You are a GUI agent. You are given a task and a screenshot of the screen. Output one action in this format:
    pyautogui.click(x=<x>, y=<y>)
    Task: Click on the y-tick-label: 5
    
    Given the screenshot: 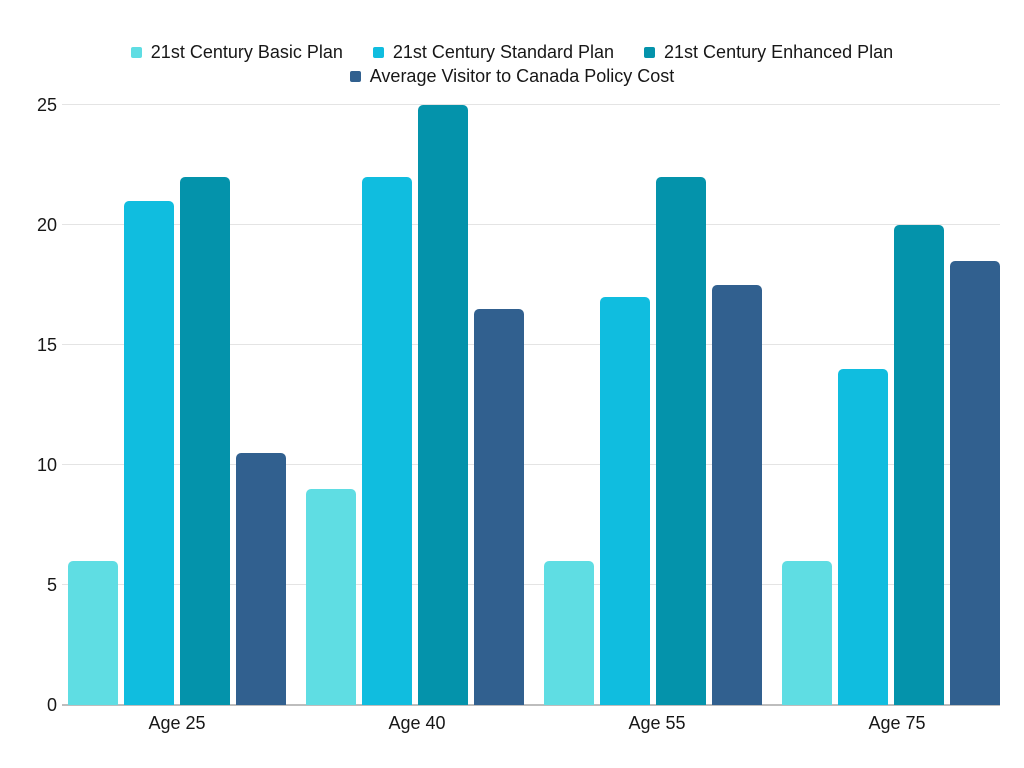 What is the action you would take?
    pyautogui.click(x=51, y=585)
    